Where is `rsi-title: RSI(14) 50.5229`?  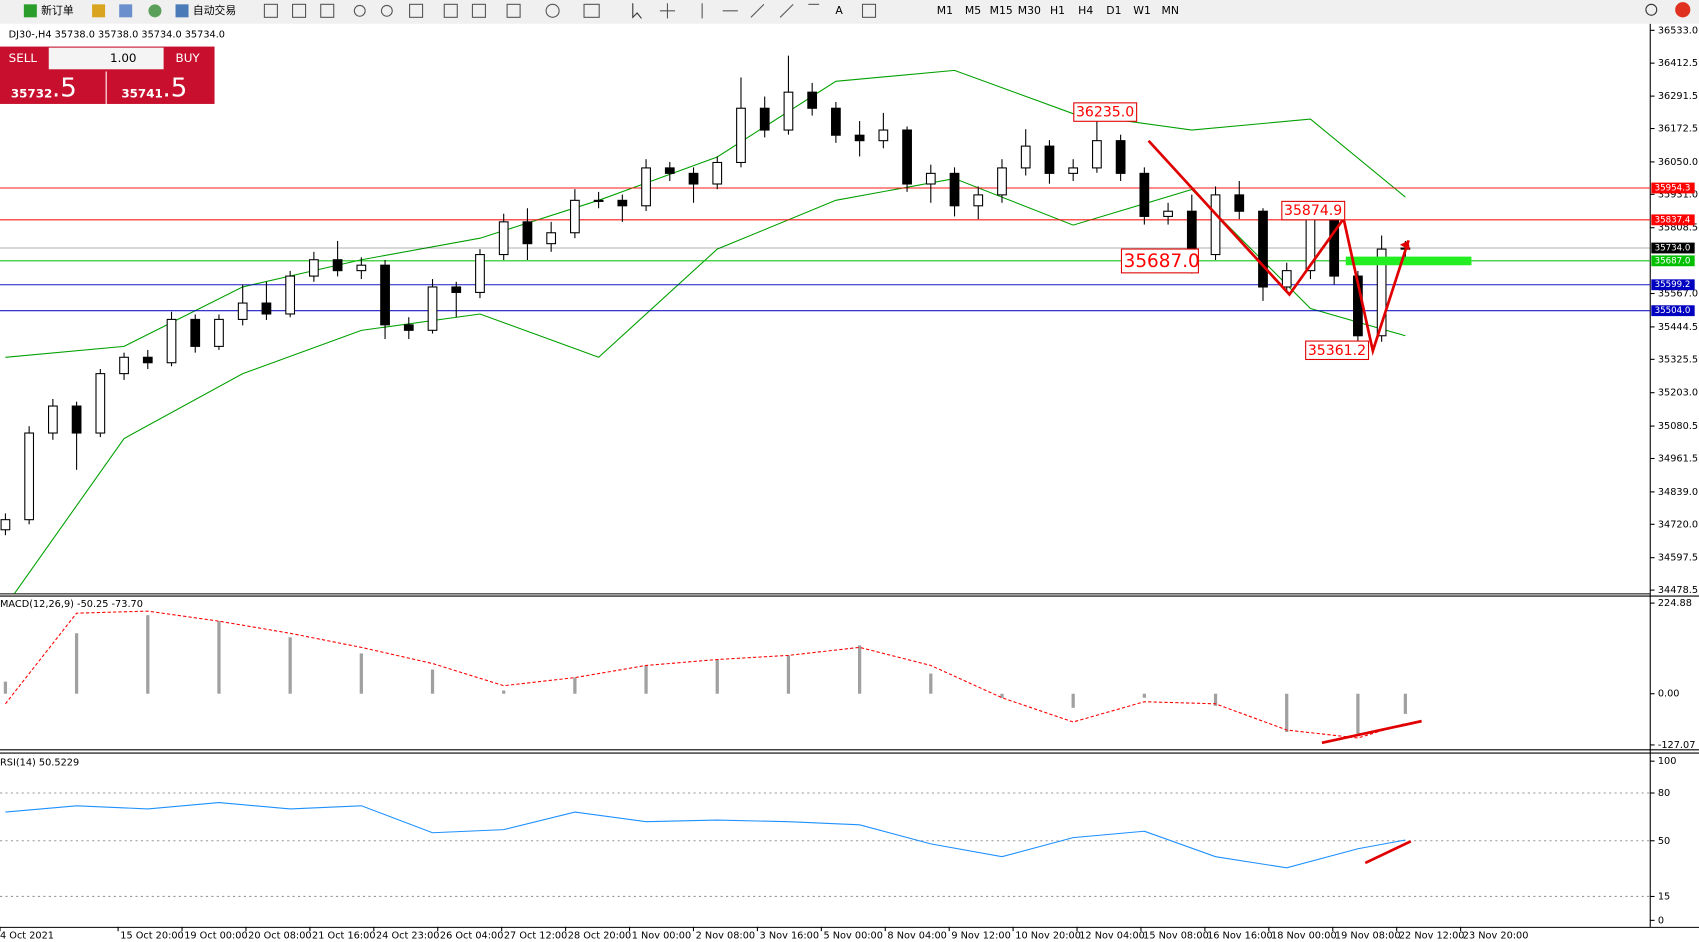
rsi-title: RSI(14) 50.5229 is located at coordinates (39, 762).